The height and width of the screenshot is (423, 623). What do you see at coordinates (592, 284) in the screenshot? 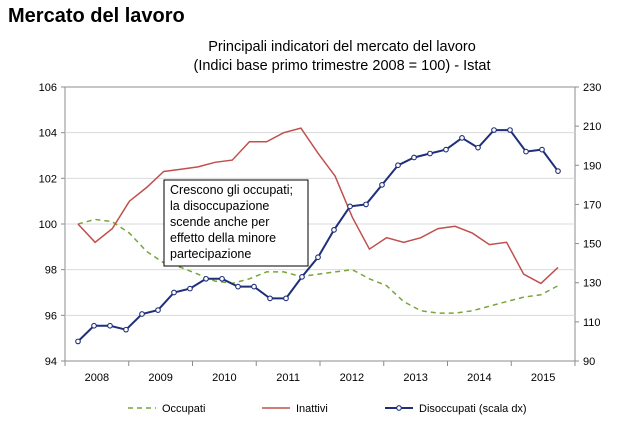
I see `y-right-tick-label: 130` at bounding box center [592, 284].